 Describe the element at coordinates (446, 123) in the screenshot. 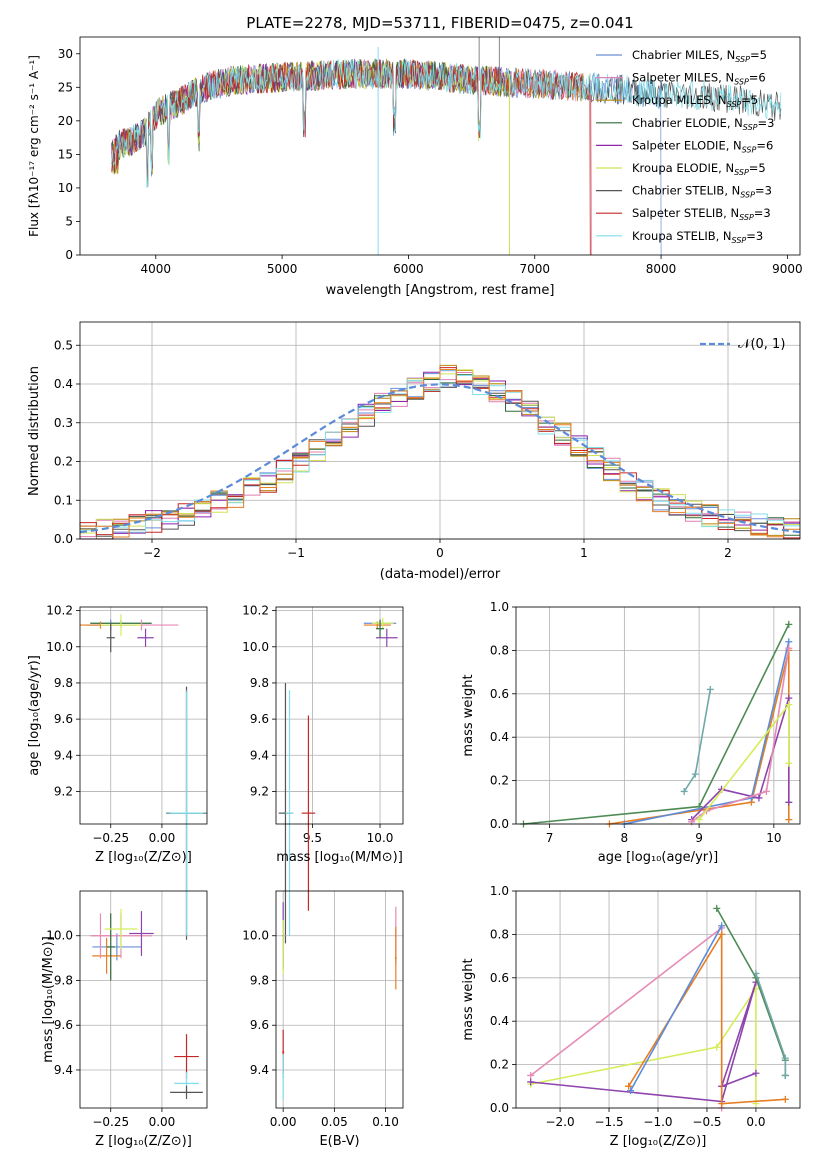

I see `spectrum-line` at that location.